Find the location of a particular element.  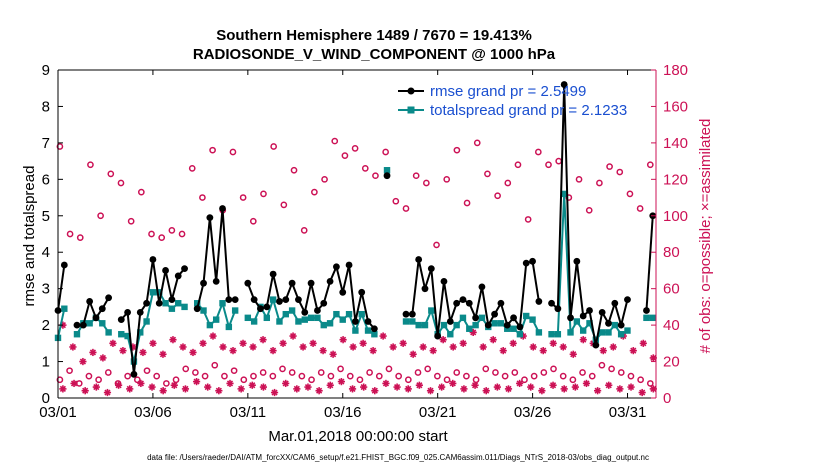

y2-tick-label: 160 is located at coordinates (675, 106).